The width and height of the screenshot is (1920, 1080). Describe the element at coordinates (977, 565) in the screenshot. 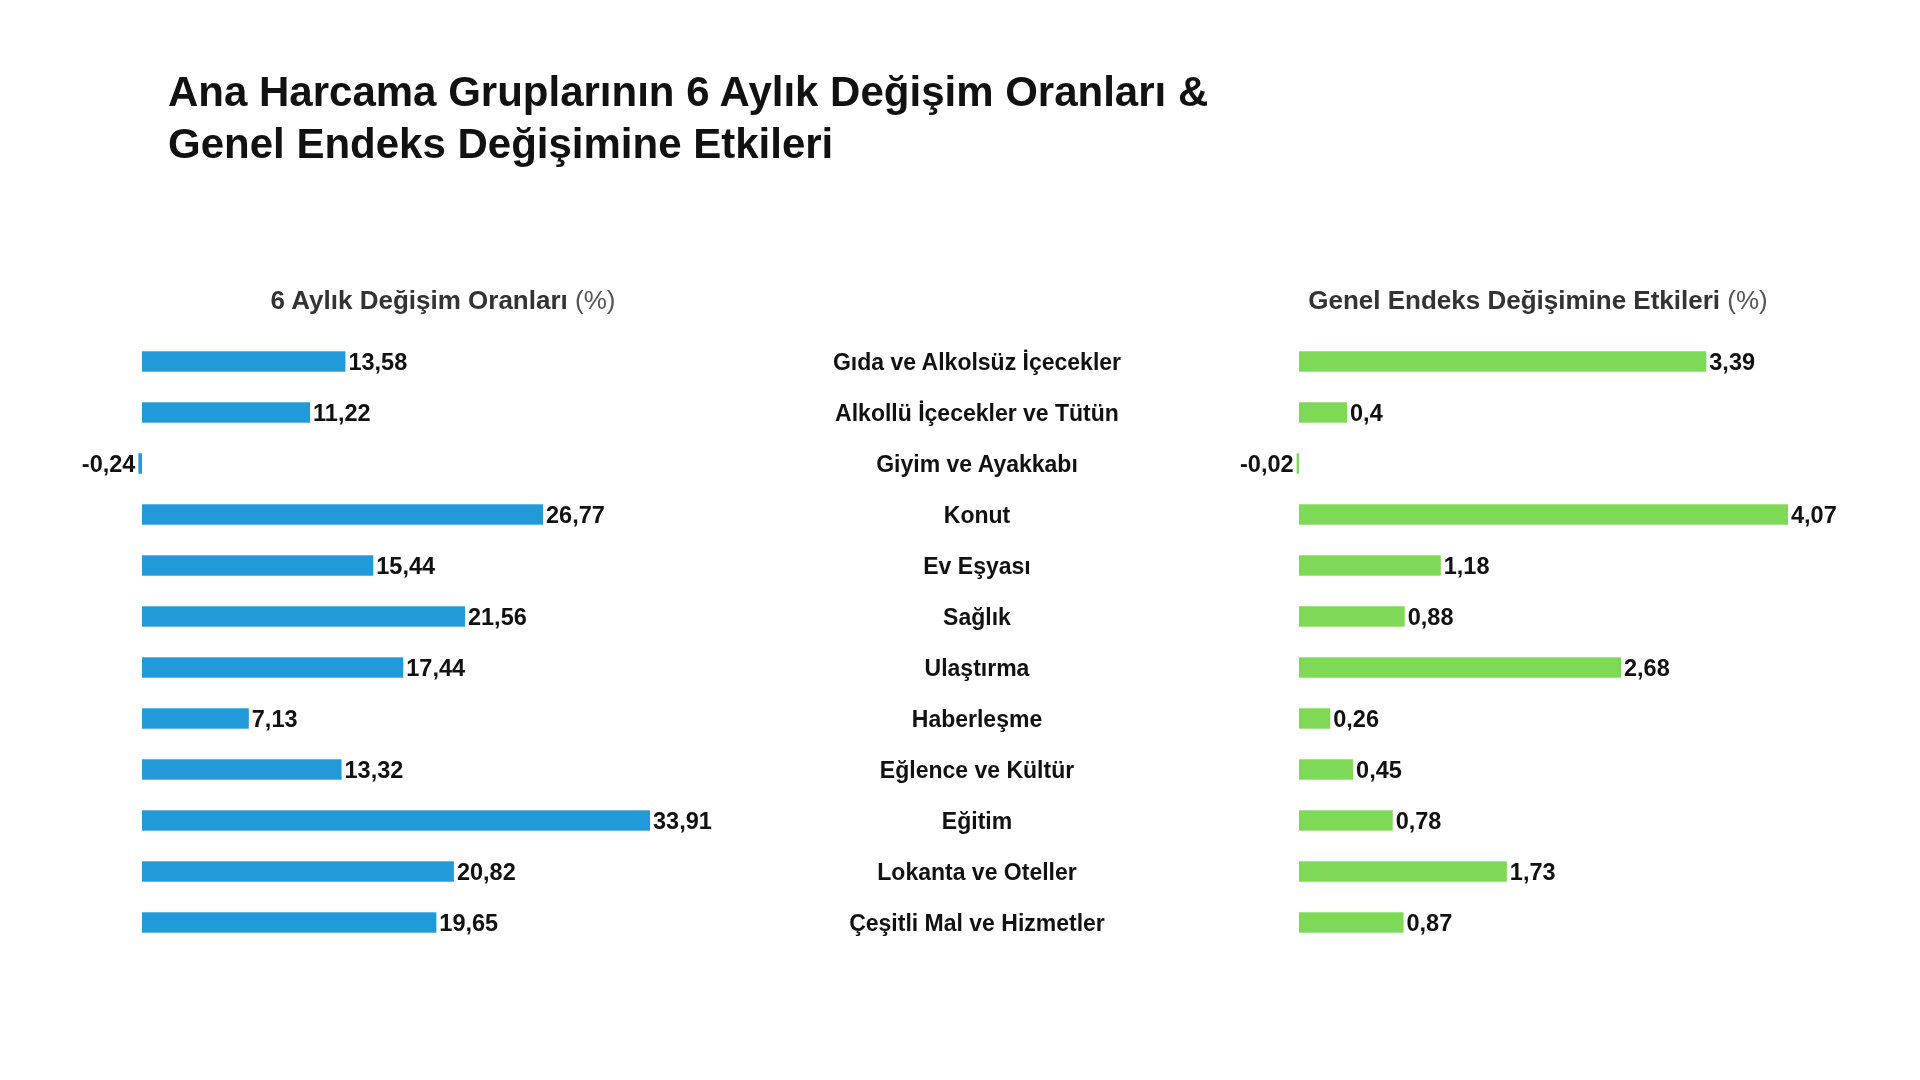

I see `y-tick-label: Ev Eşyası` at that location.